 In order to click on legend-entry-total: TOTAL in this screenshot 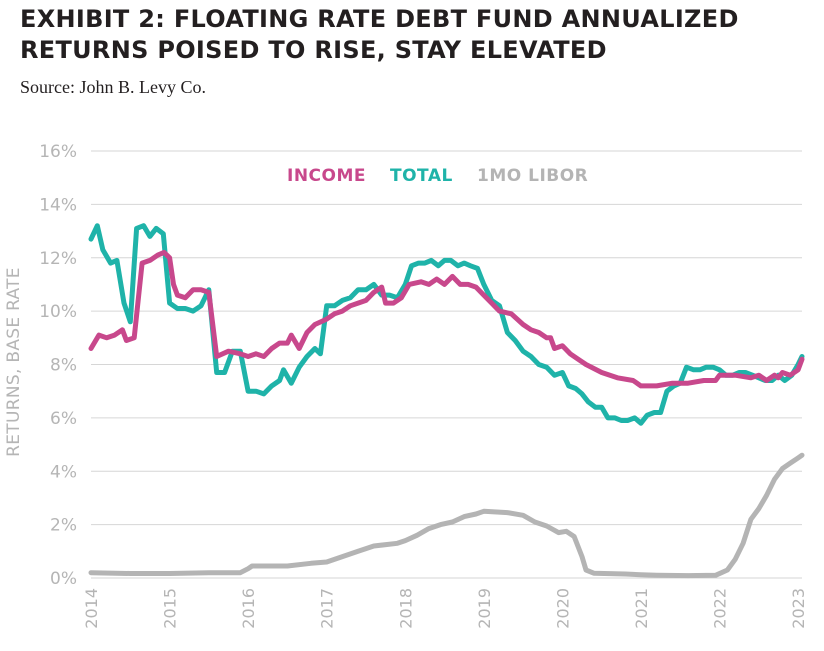, I will do `click(421, 176)`.